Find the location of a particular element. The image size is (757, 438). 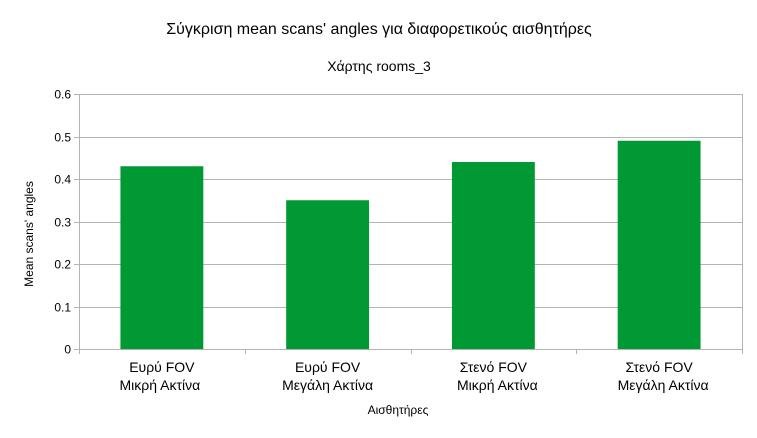

y-axis-label: Mean scans' angles is located at coordinates (29, 234).